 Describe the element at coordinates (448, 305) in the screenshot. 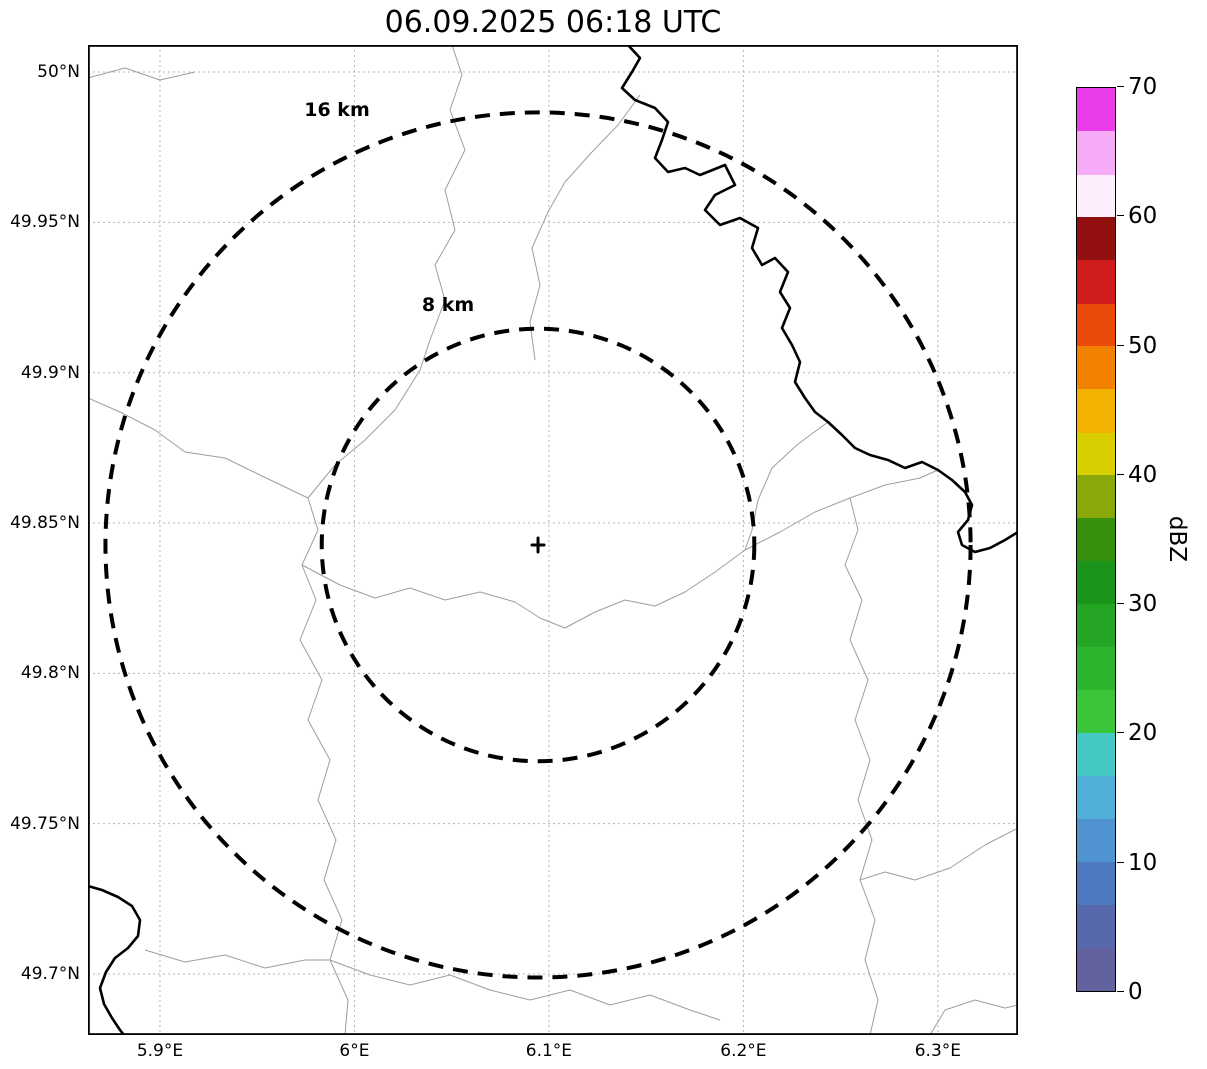

I see `range-ring-label: 8 km` at that location.